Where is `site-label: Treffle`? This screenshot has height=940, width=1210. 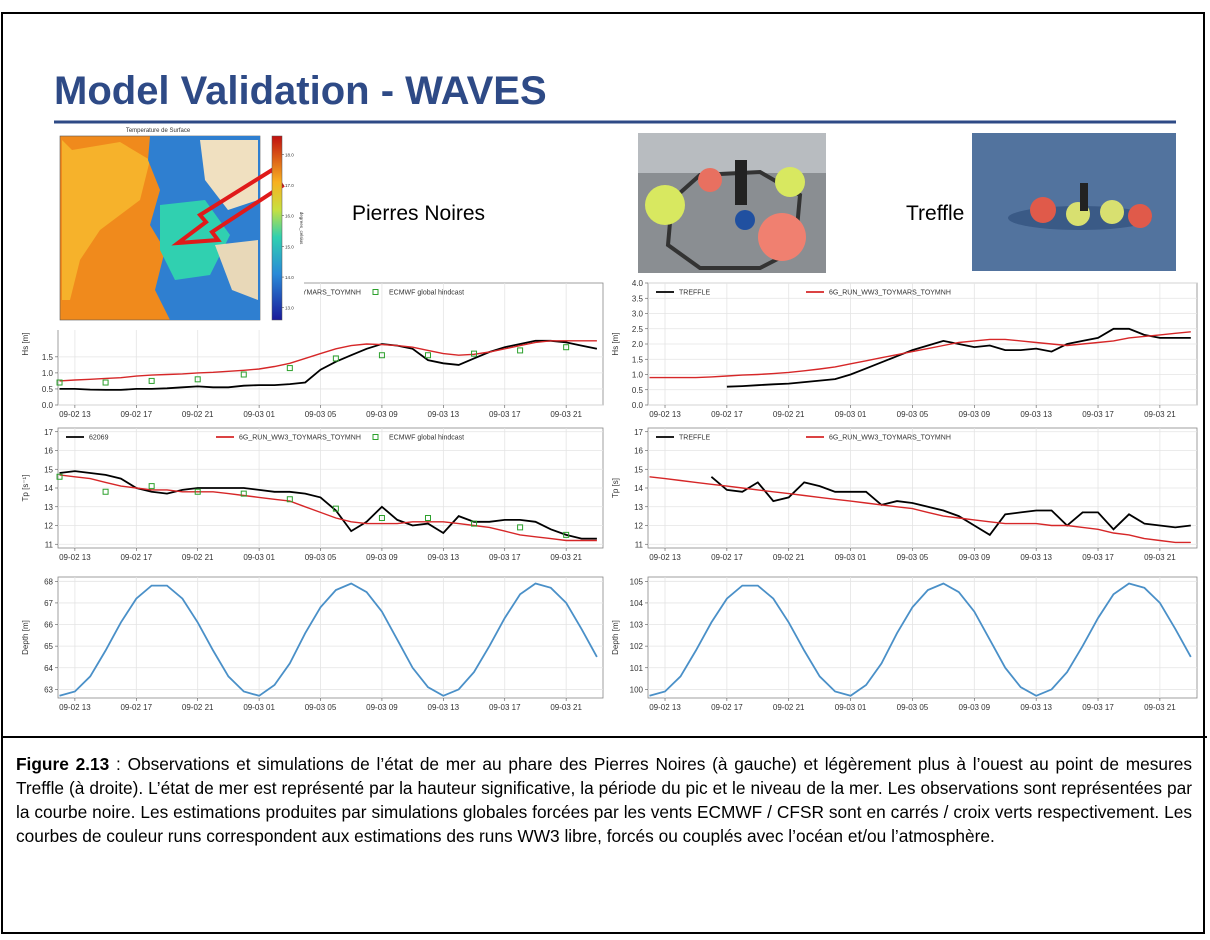
site-label: Treffle is located at coordinates (935, 213).